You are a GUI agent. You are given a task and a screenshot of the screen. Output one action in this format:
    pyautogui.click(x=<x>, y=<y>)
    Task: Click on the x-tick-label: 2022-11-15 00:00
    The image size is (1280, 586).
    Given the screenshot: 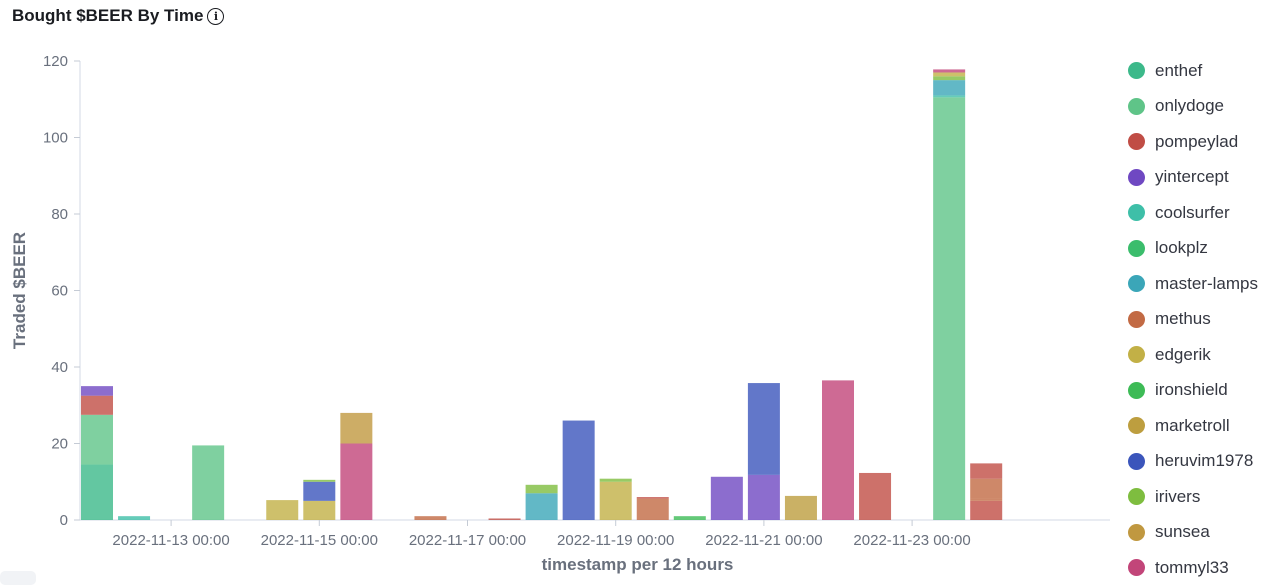 What is the action you would take?
    pyautogui.click(x=319, y=540)
    